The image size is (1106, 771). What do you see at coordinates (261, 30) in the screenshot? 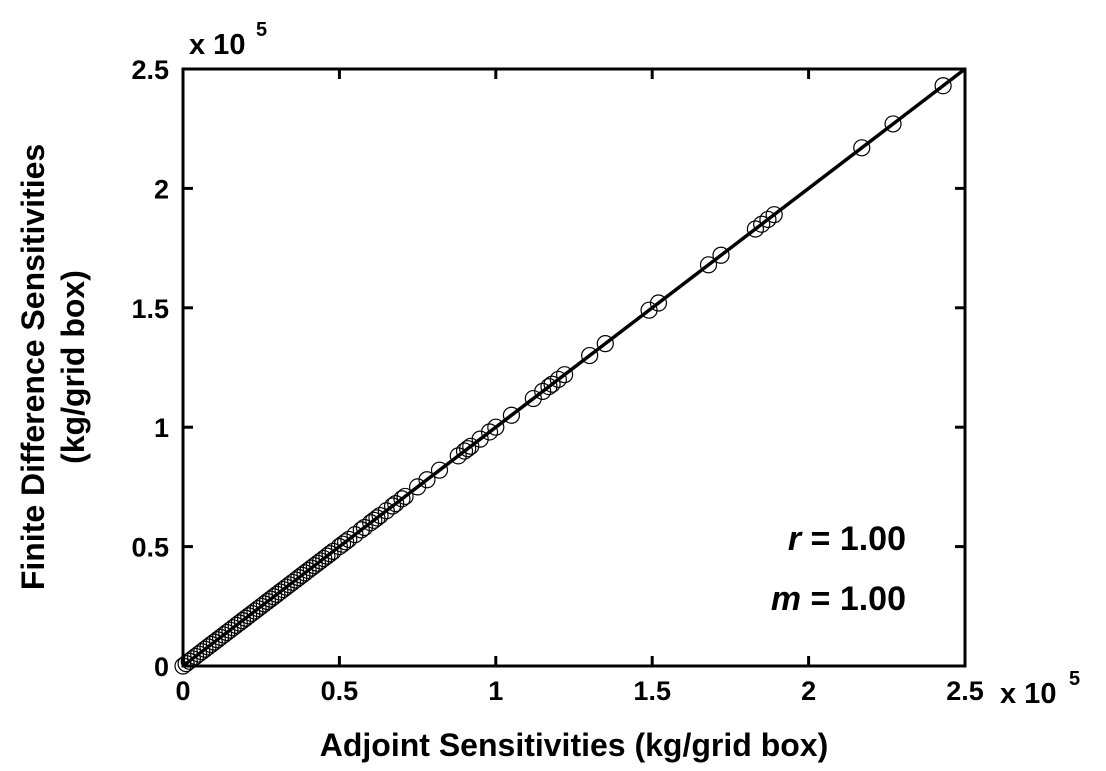
I see `y-exponent-power: 5` at bounding box center [261, 30].